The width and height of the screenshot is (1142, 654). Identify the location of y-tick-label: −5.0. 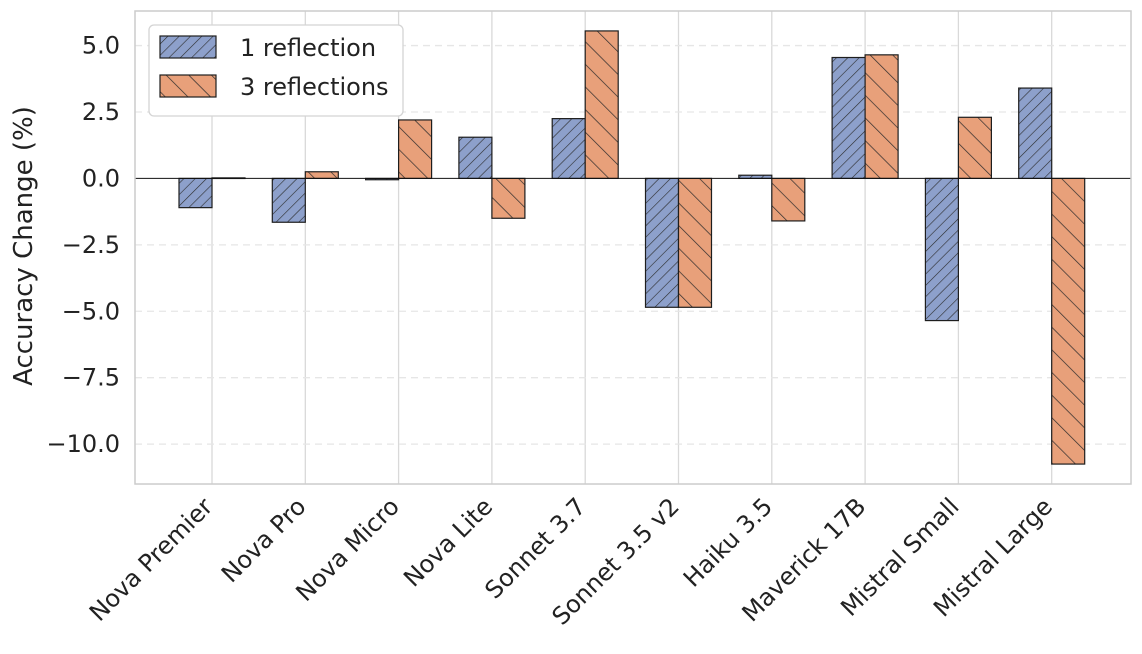
(91, 311).